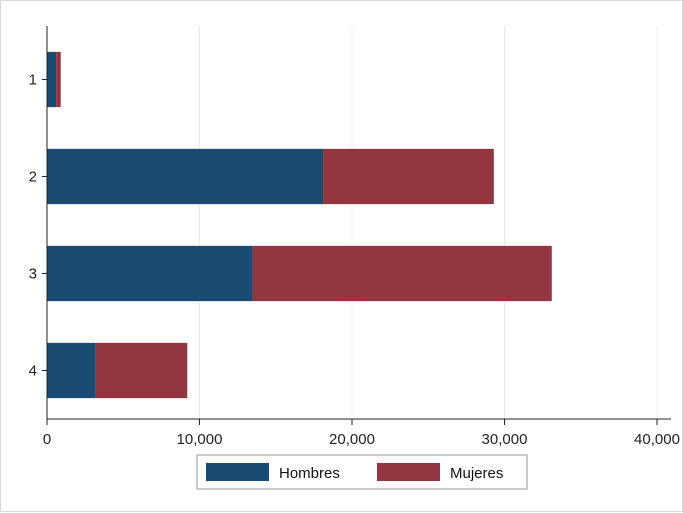 The width and height of the screenshot is (683, 513). What do you see at coordinates (47, 439) in the screenshot?
I see `x-tick-label-0: 0` at bounding box center [47, 439].